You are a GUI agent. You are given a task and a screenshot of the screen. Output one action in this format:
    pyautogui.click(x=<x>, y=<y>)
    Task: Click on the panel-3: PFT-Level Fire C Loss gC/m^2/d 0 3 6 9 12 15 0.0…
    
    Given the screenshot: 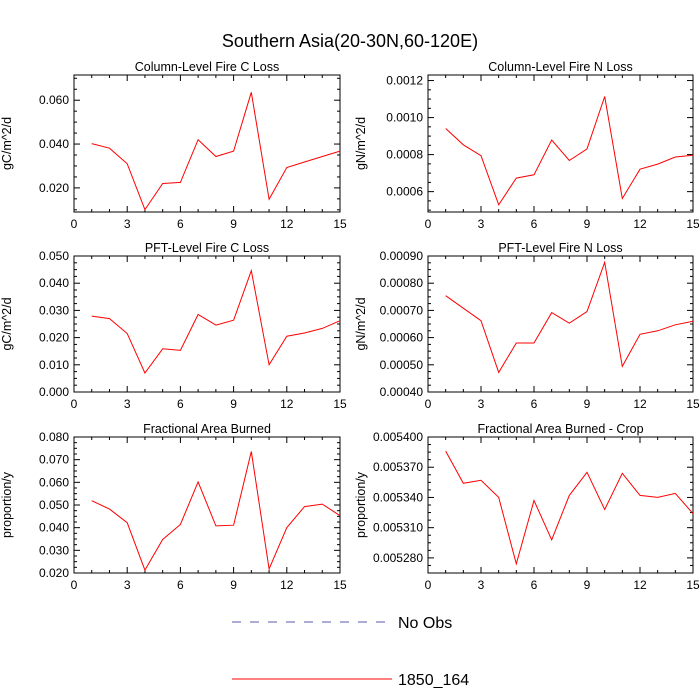 What is the action you would take?
    pyautogui.click(x=173, y=326)
    